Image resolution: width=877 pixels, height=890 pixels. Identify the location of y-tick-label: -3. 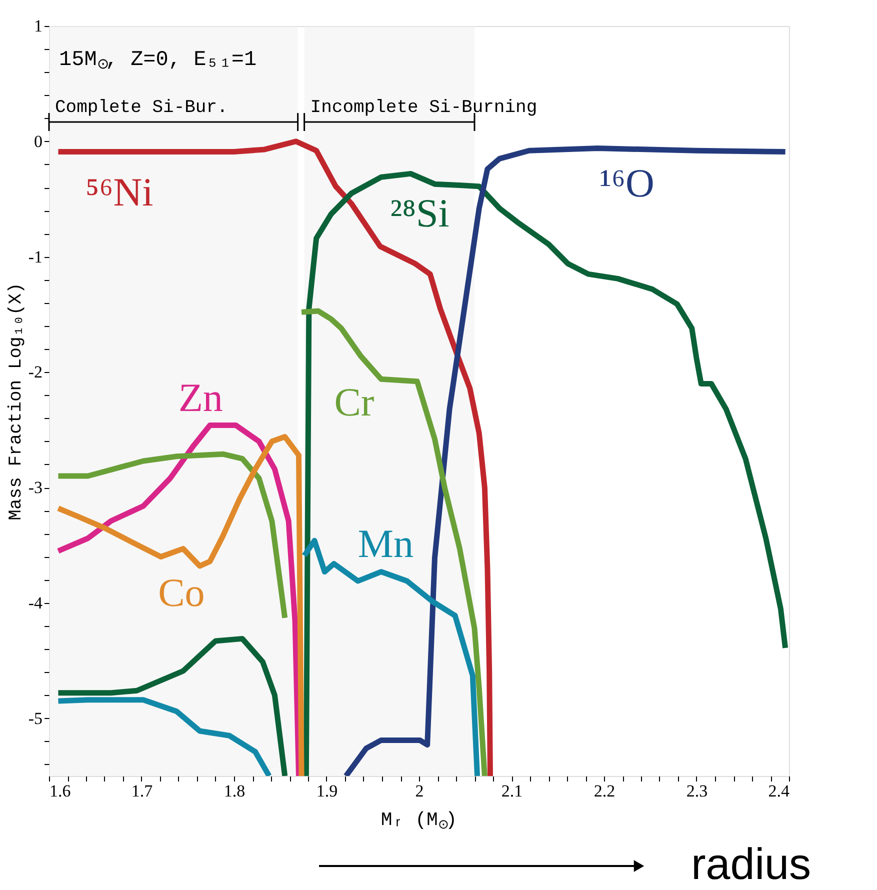
(35, 488).